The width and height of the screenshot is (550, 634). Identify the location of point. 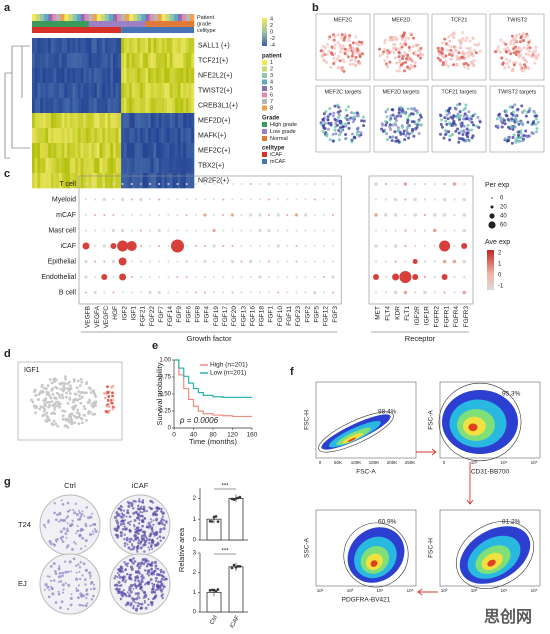
(212, 590).